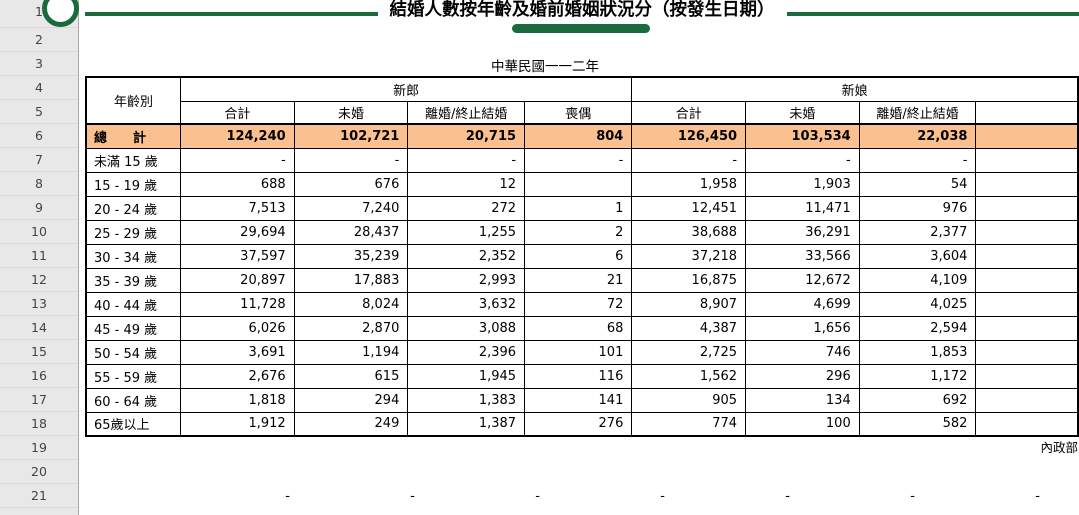 The height and width of the screenshot is (515, 1079). I want to click on age-label-cell: 60 - 64 歲, so click(133, 400).